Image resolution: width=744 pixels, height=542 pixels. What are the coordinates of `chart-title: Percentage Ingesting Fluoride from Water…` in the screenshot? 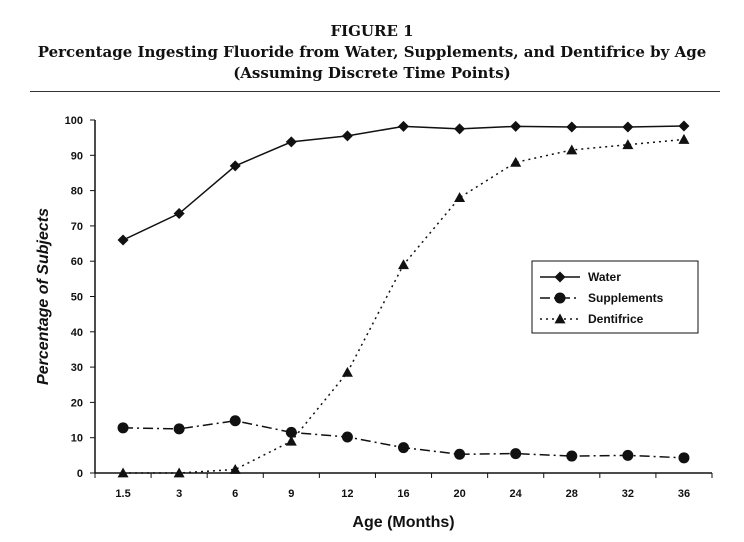 It's located at (372, 52).